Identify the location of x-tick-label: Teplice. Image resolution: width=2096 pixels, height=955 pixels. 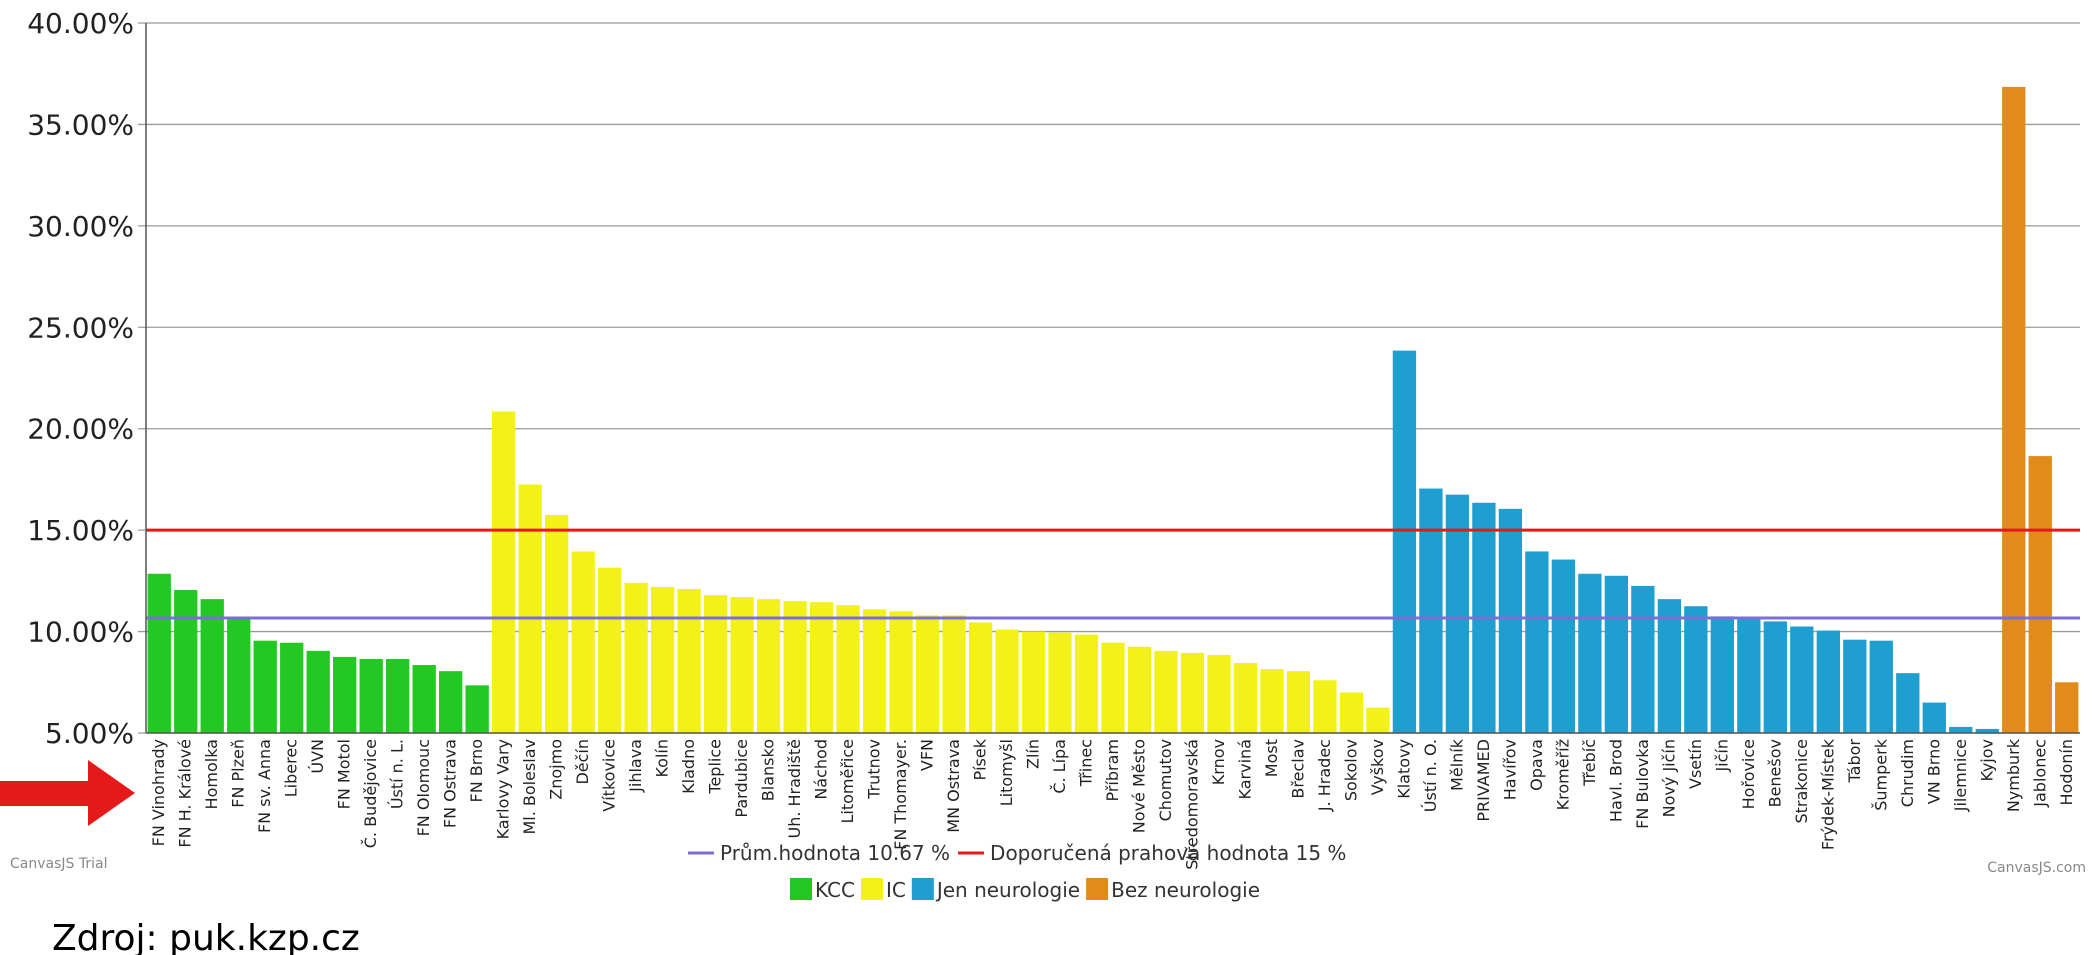
(715, 767).